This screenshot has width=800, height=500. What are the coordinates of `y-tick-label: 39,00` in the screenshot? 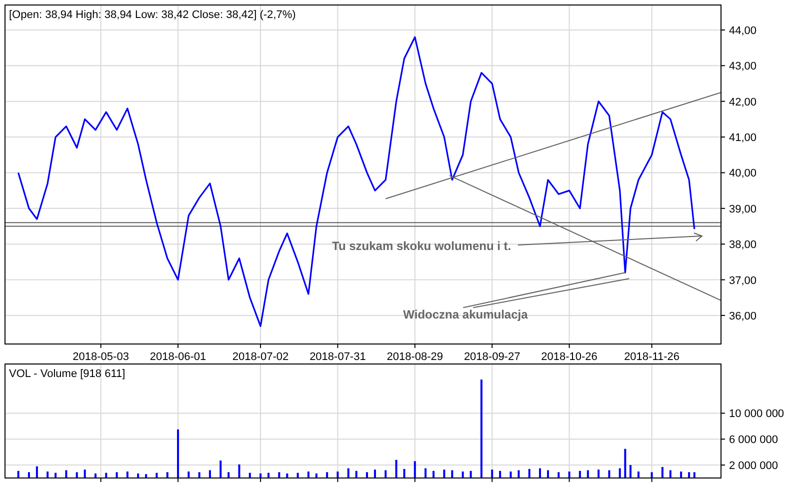 It's located at (743, 209).